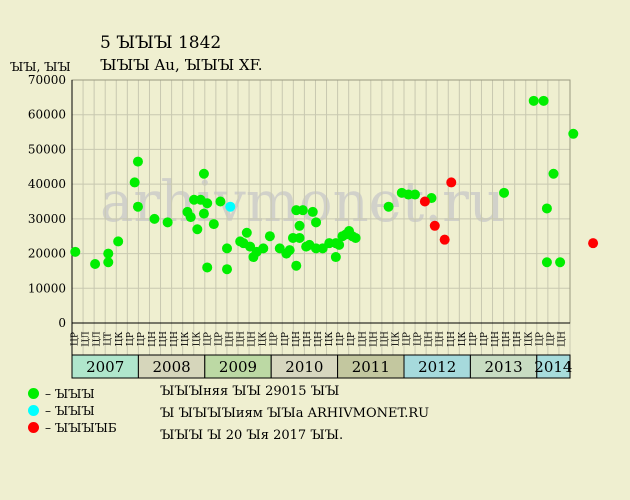 This screenshot has height=500, width=630. What do you see at coordinates (47, 254) in the screenshot?
I see `y-tick-label: 20000` at bounding box center [47, 254].